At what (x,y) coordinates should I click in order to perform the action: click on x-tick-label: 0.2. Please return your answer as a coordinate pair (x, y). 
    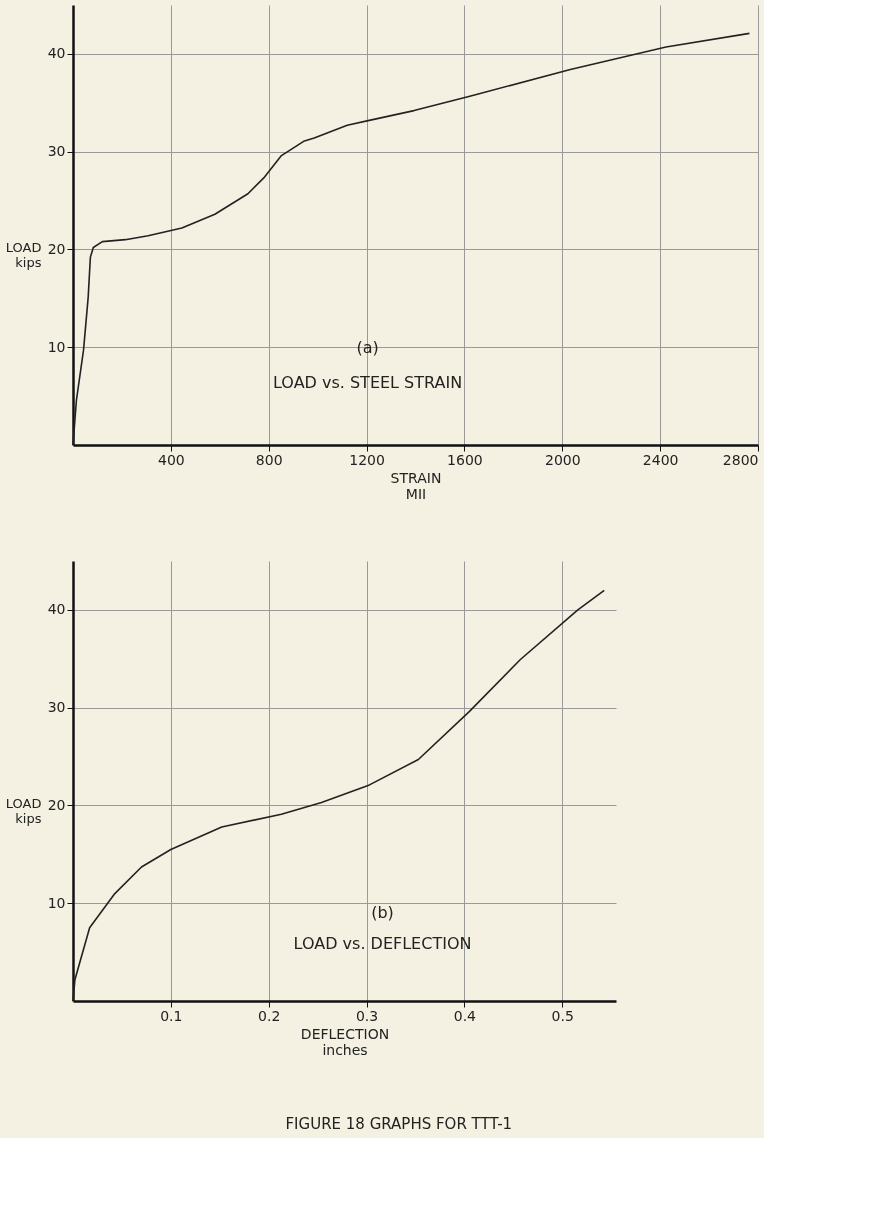
    Looking at the image, I should click on (269, 1015).